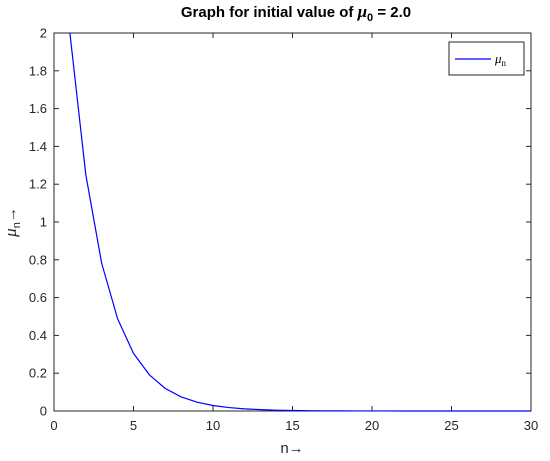  Describe the element at coordinates (292, 425) in the screenshot. I see `x-tick-label: 15` at that location.